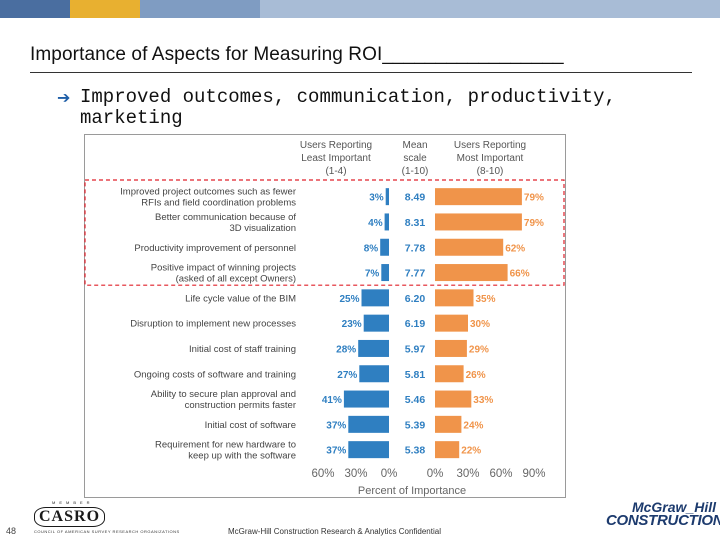  Describe the element at coordinates (415, 425) in the screenshot. I see `mean-value-9: 5.39` at that location.